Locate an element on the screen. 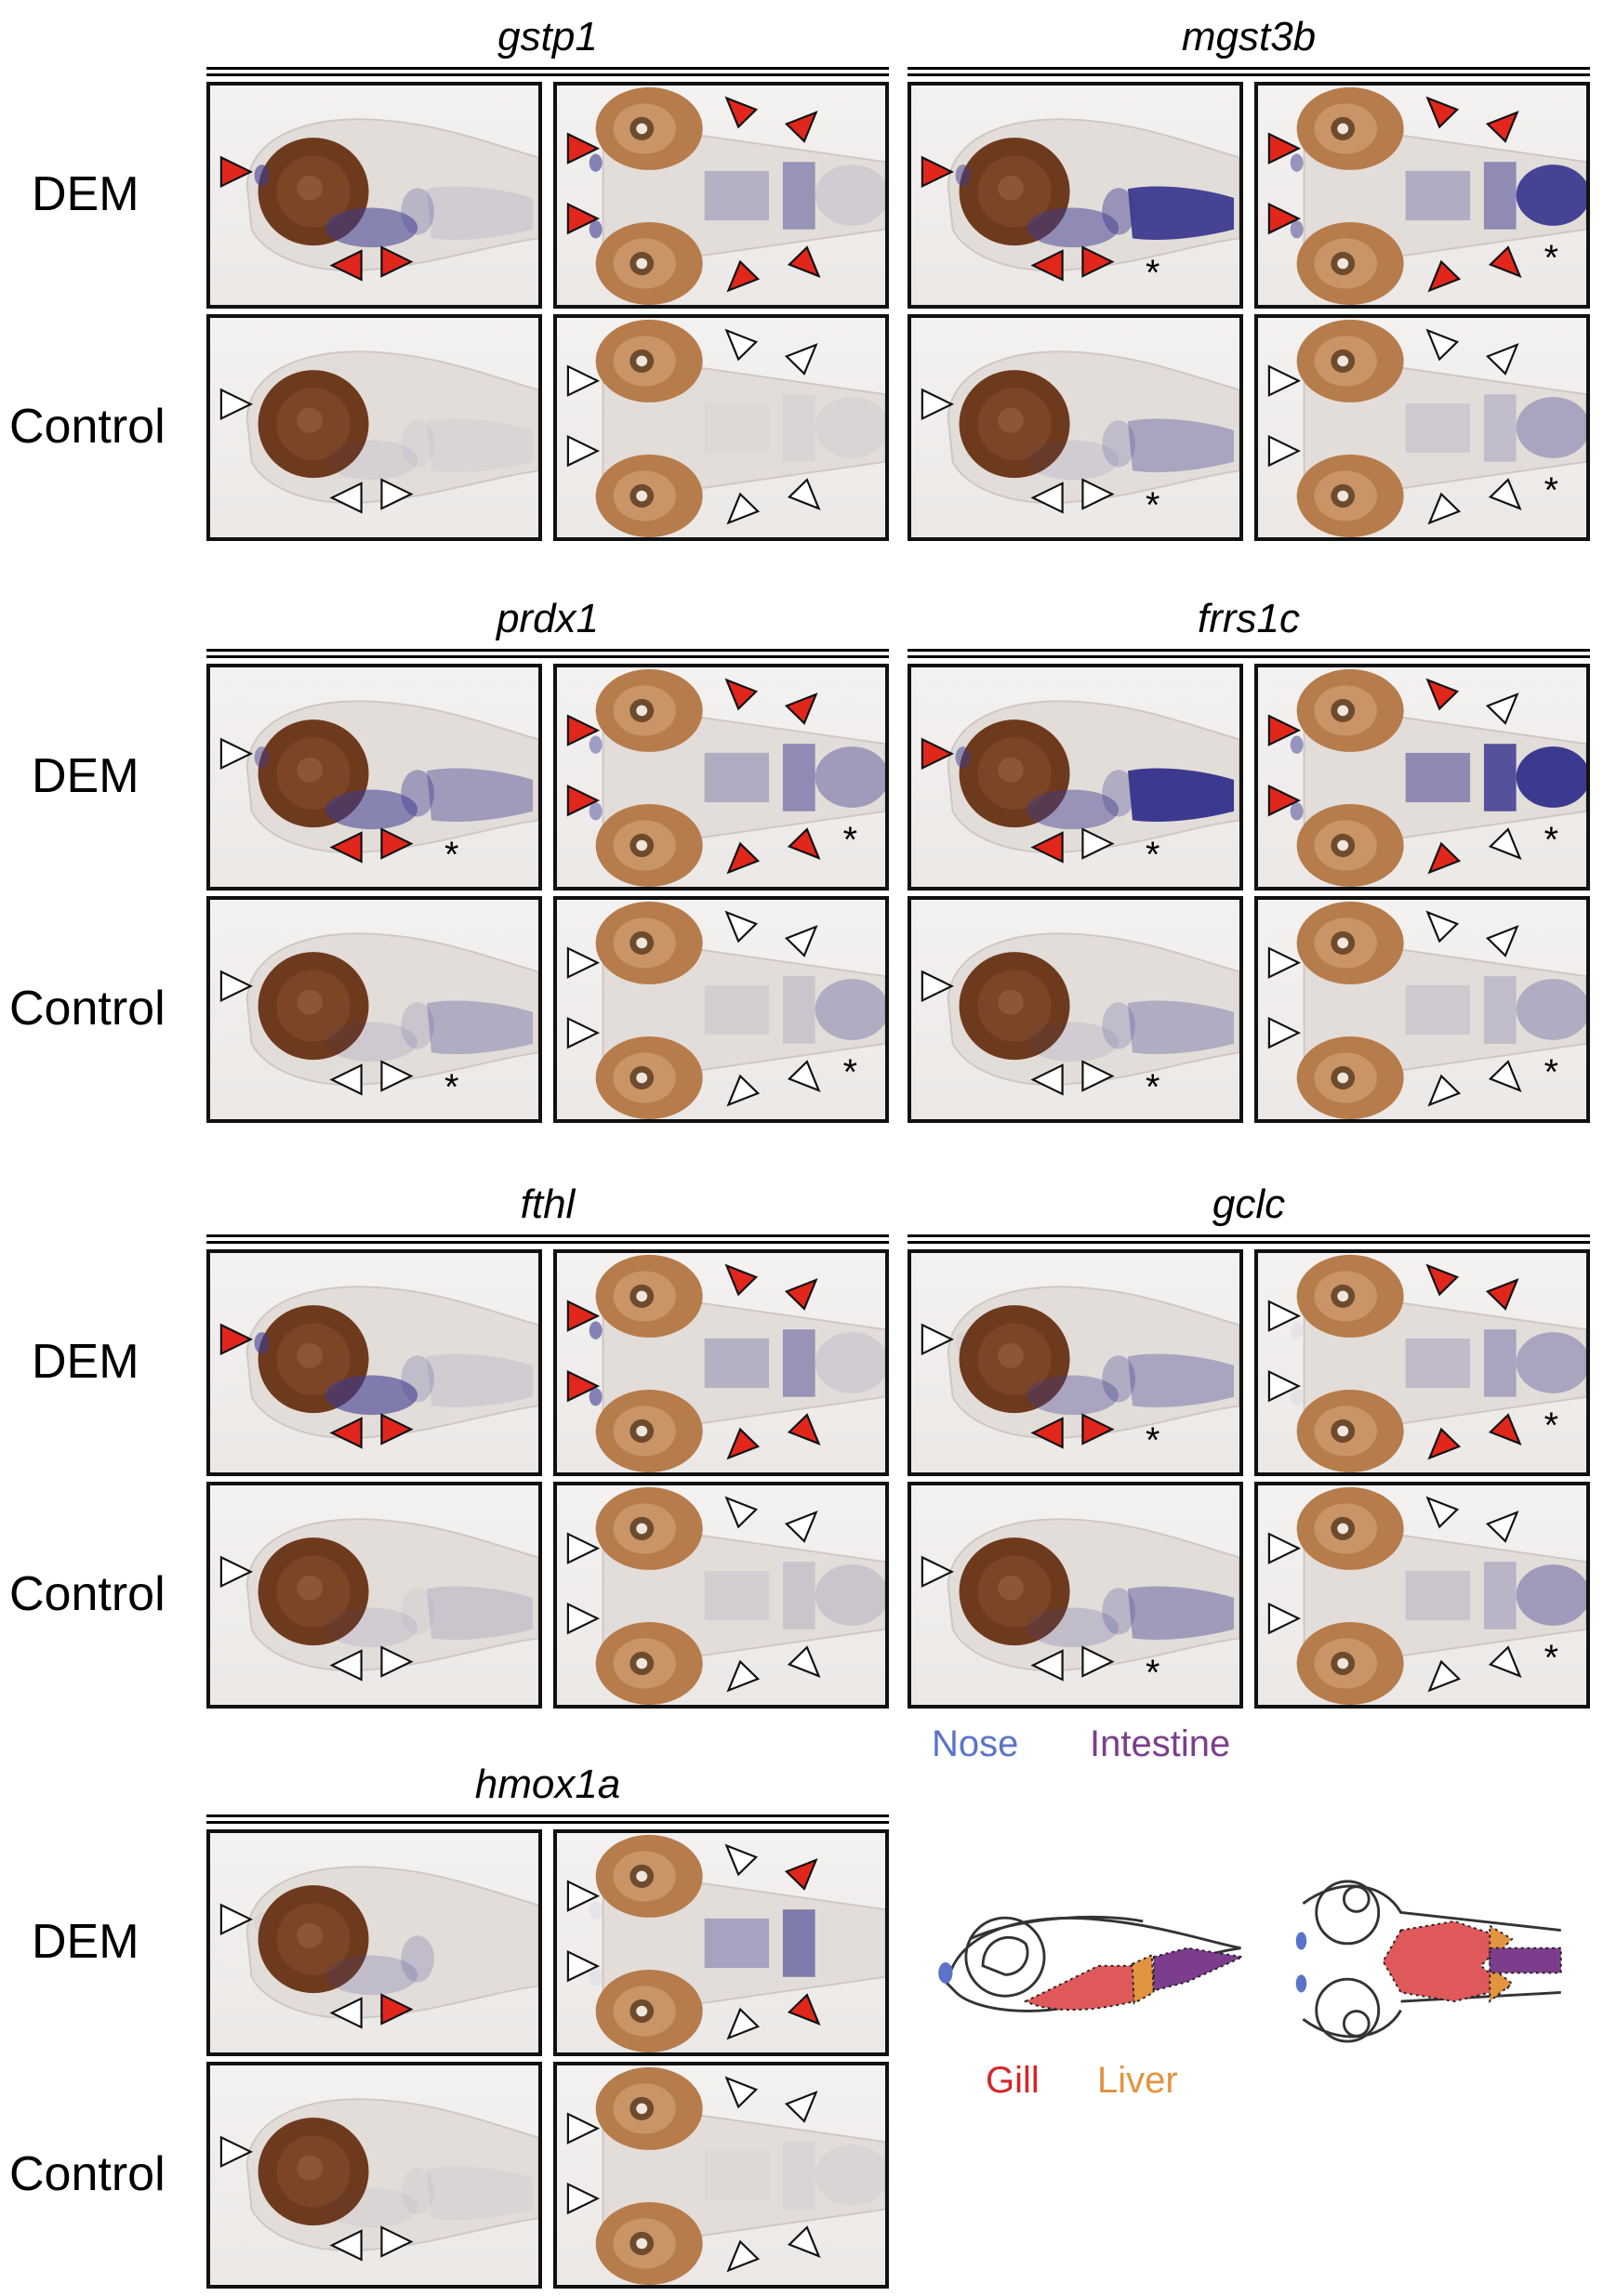 This screenshot has height=2296, width=1603. lateral-panel-dem: * is located at coordinates (1075, 1363).